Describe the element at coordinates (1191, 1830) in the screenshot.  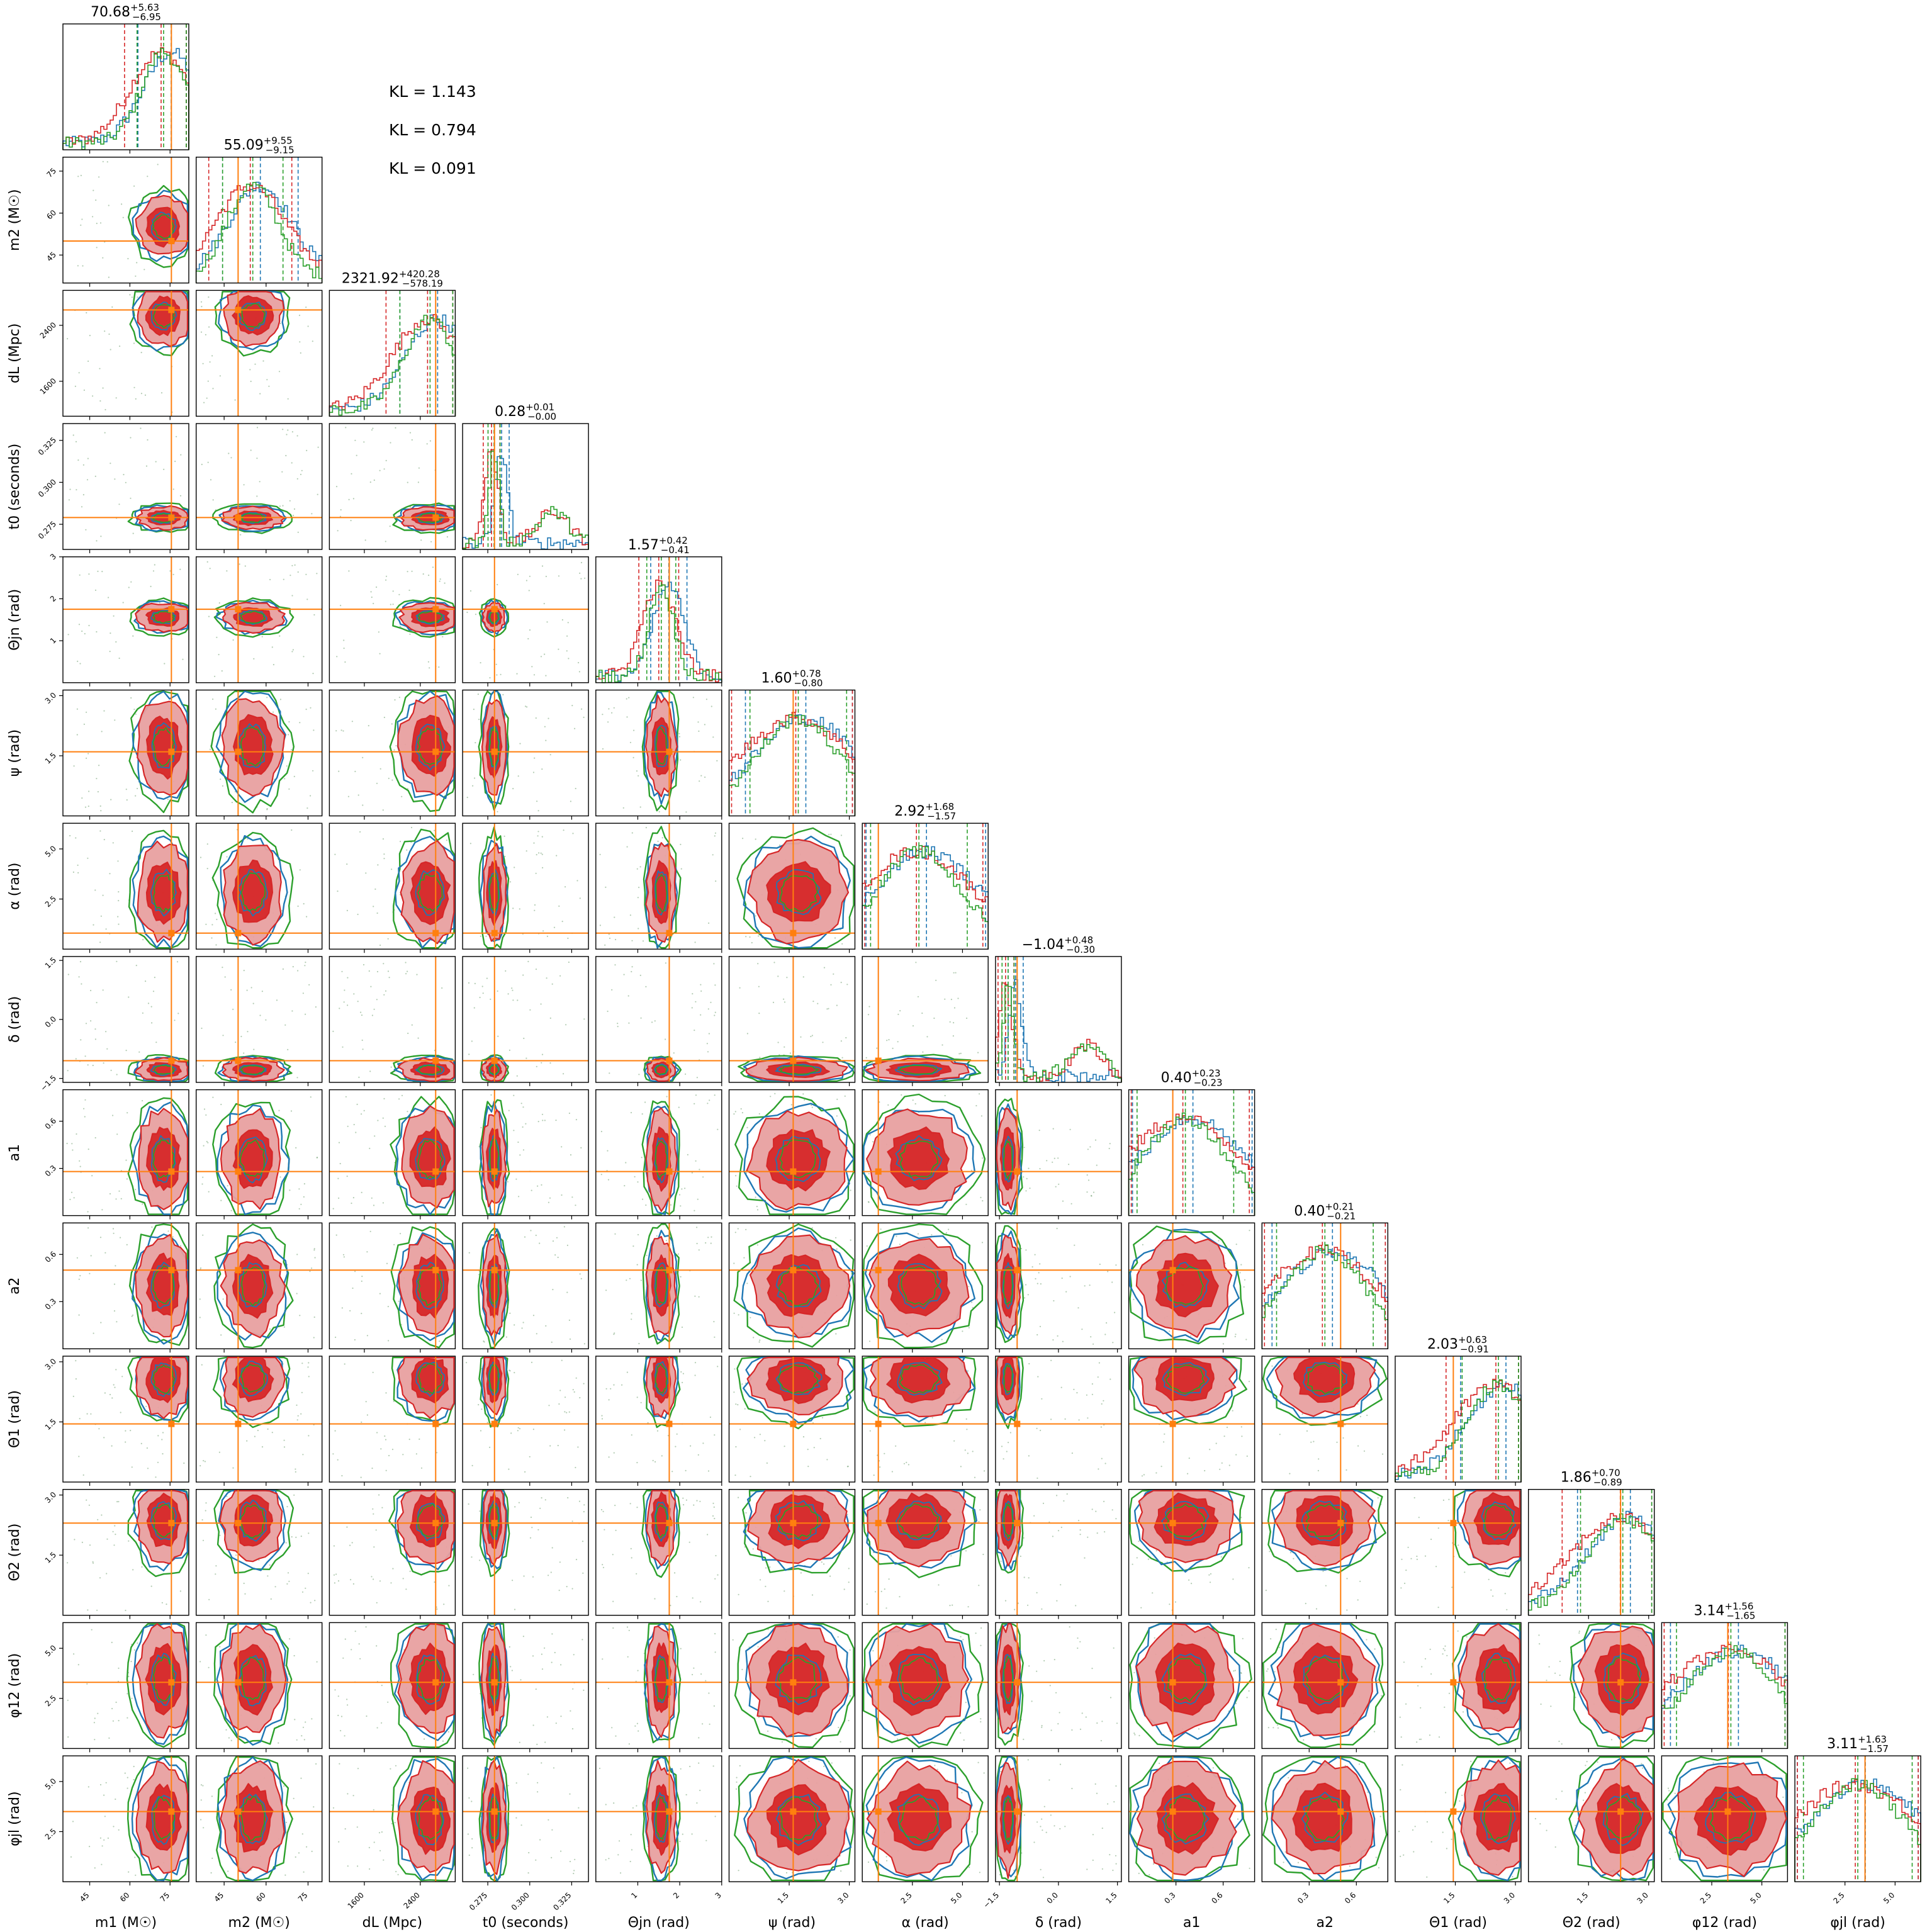
I see `panel-13-8: 0.3 0.6` at that location.